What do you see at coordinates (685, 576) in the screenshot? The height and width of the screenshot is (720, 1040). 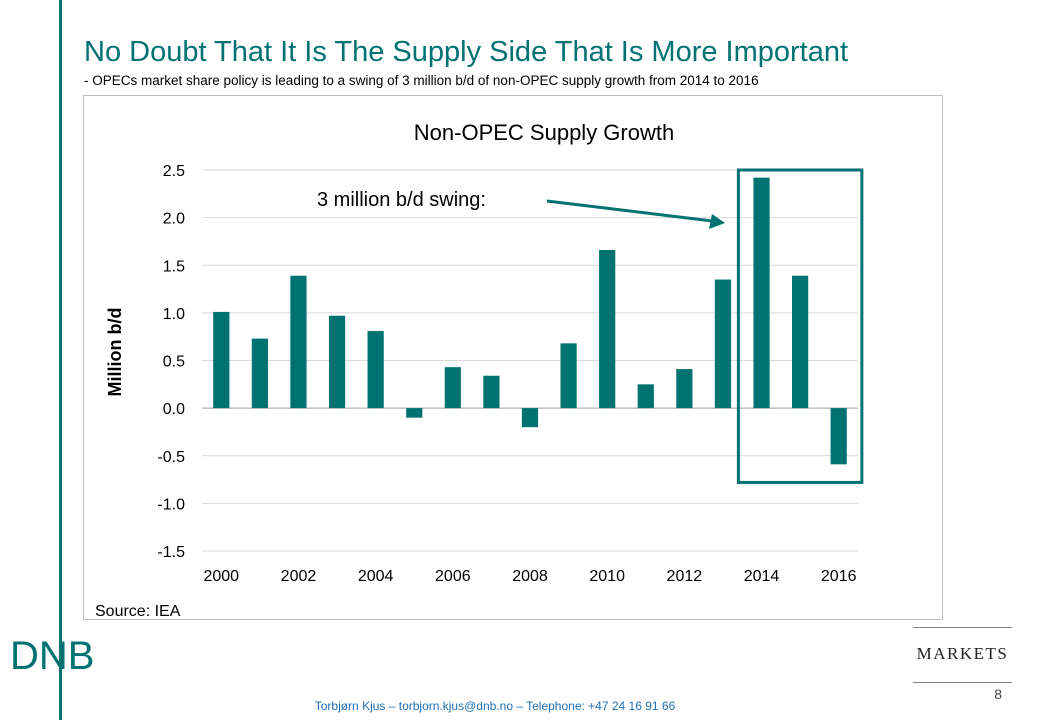 I see `x-tick-label: 2012` at bounding box center [685, 576].